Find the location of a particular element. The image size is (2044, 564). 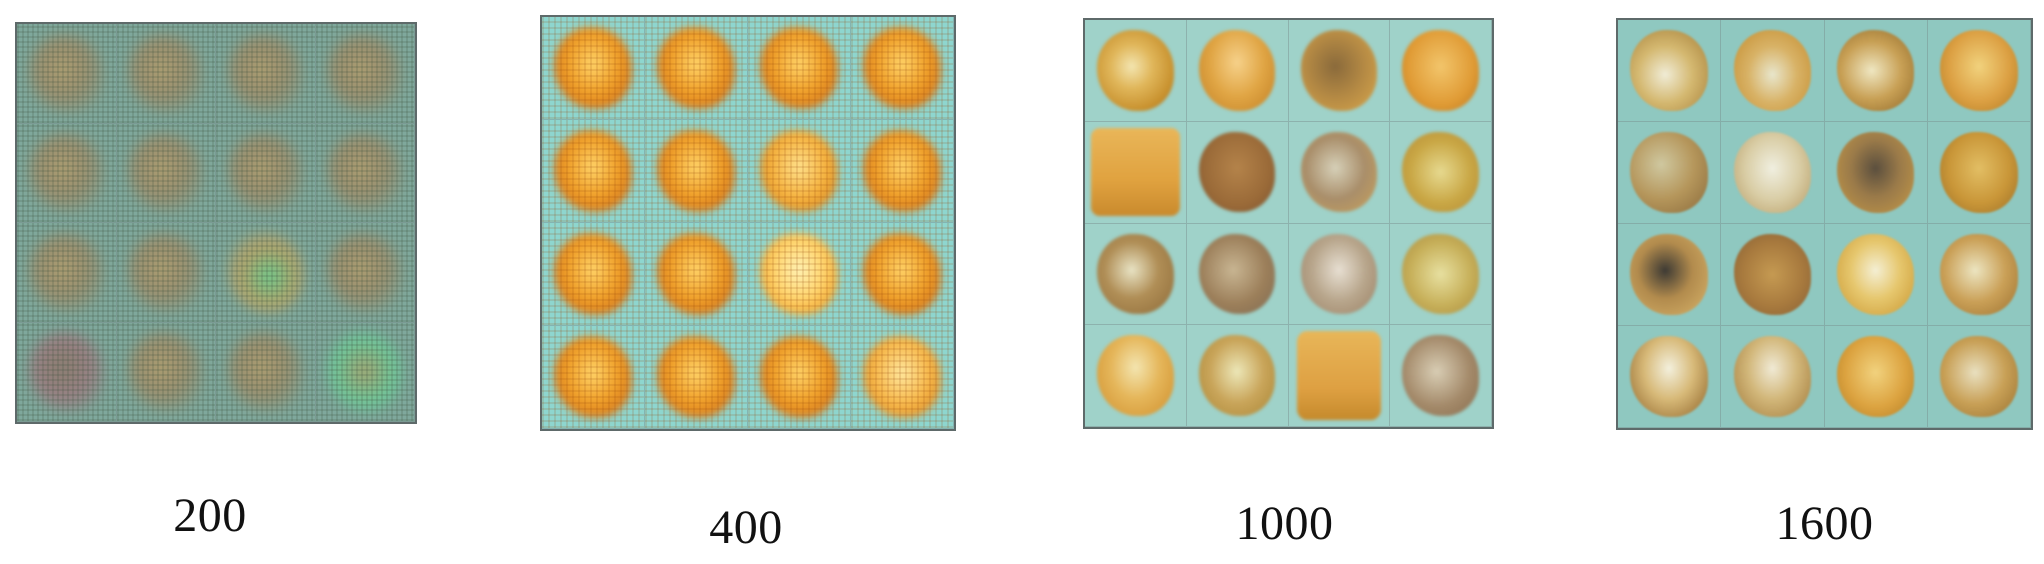

epoch-label: 400 is located at coordinates (746, 527).